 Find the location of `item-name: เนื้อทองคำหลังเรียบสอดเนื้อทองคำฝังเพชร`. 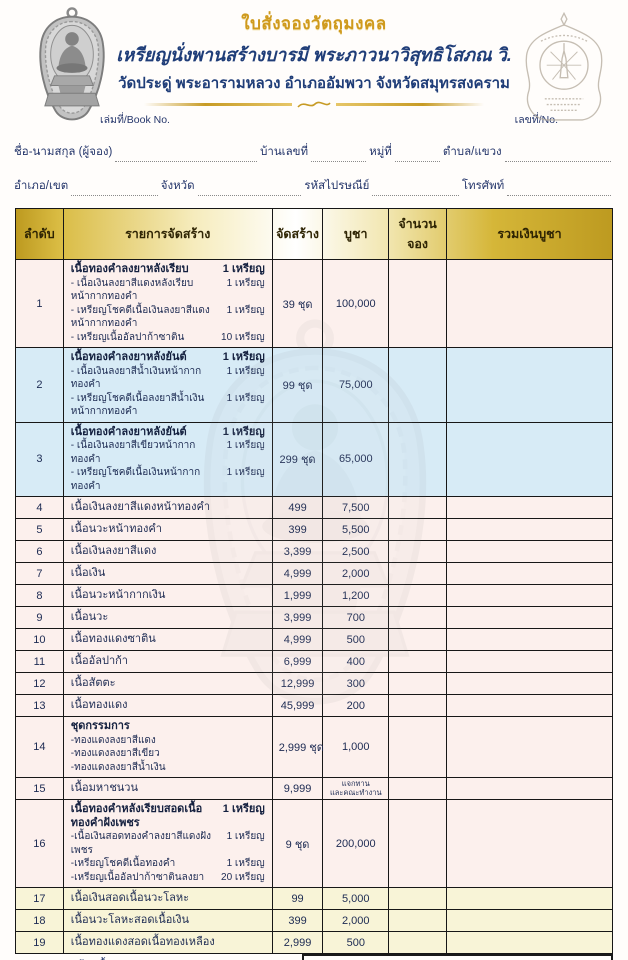

item-name: เนื้อทองคำหลังเรียบสอดเนื้อทองคำฝังเพชร is located at coordinates (136, 816).